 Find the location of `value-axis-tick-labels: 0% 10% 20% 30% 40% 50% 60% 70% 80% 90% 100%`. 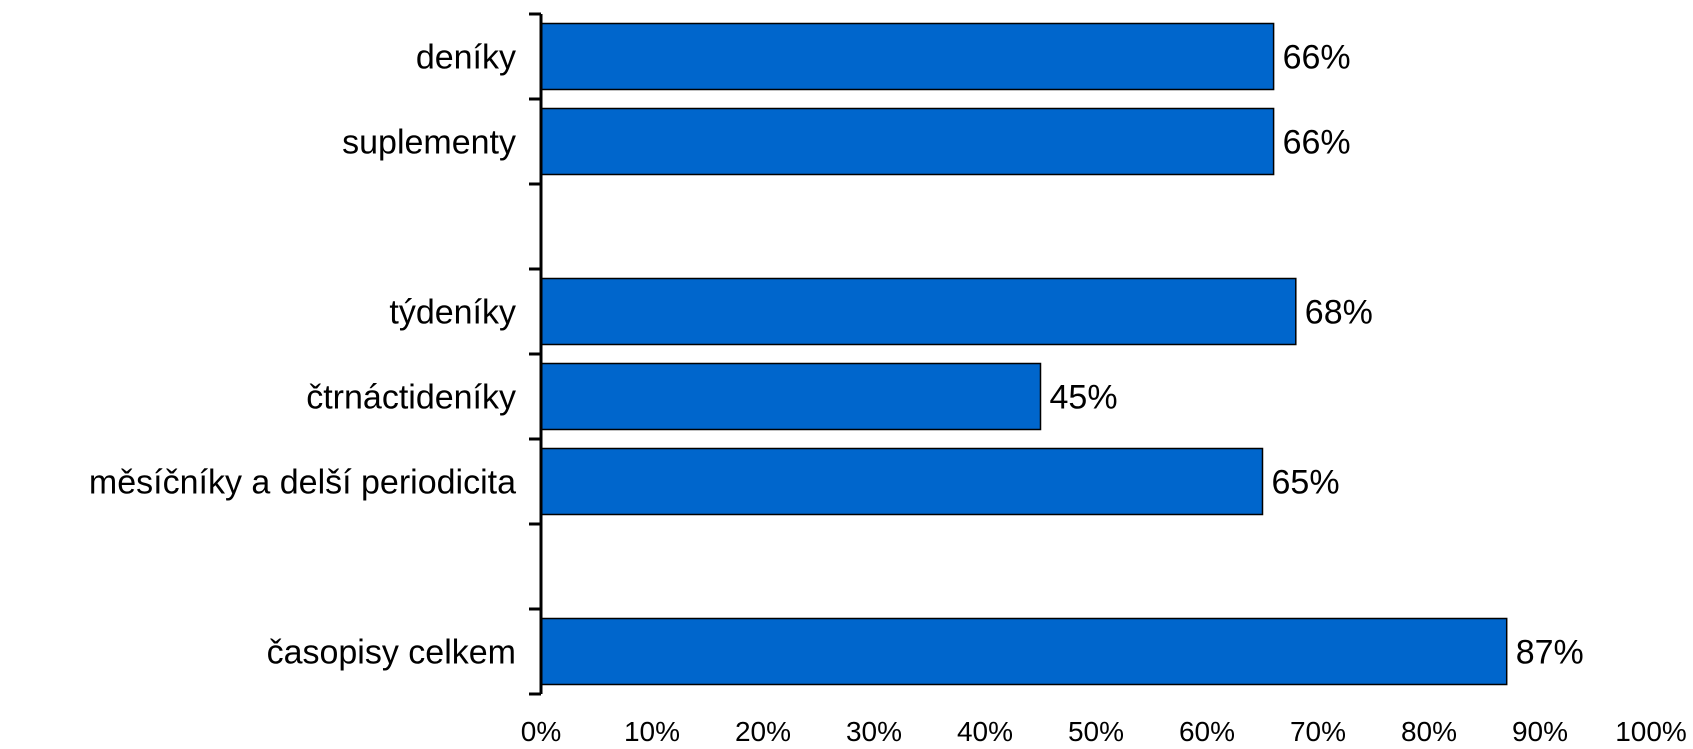

value-axis-tick-labels: 0% 10% 20% 30% 40% 50% 60% 70% 80% 90% 100% is located at coordinates (1104, 731).